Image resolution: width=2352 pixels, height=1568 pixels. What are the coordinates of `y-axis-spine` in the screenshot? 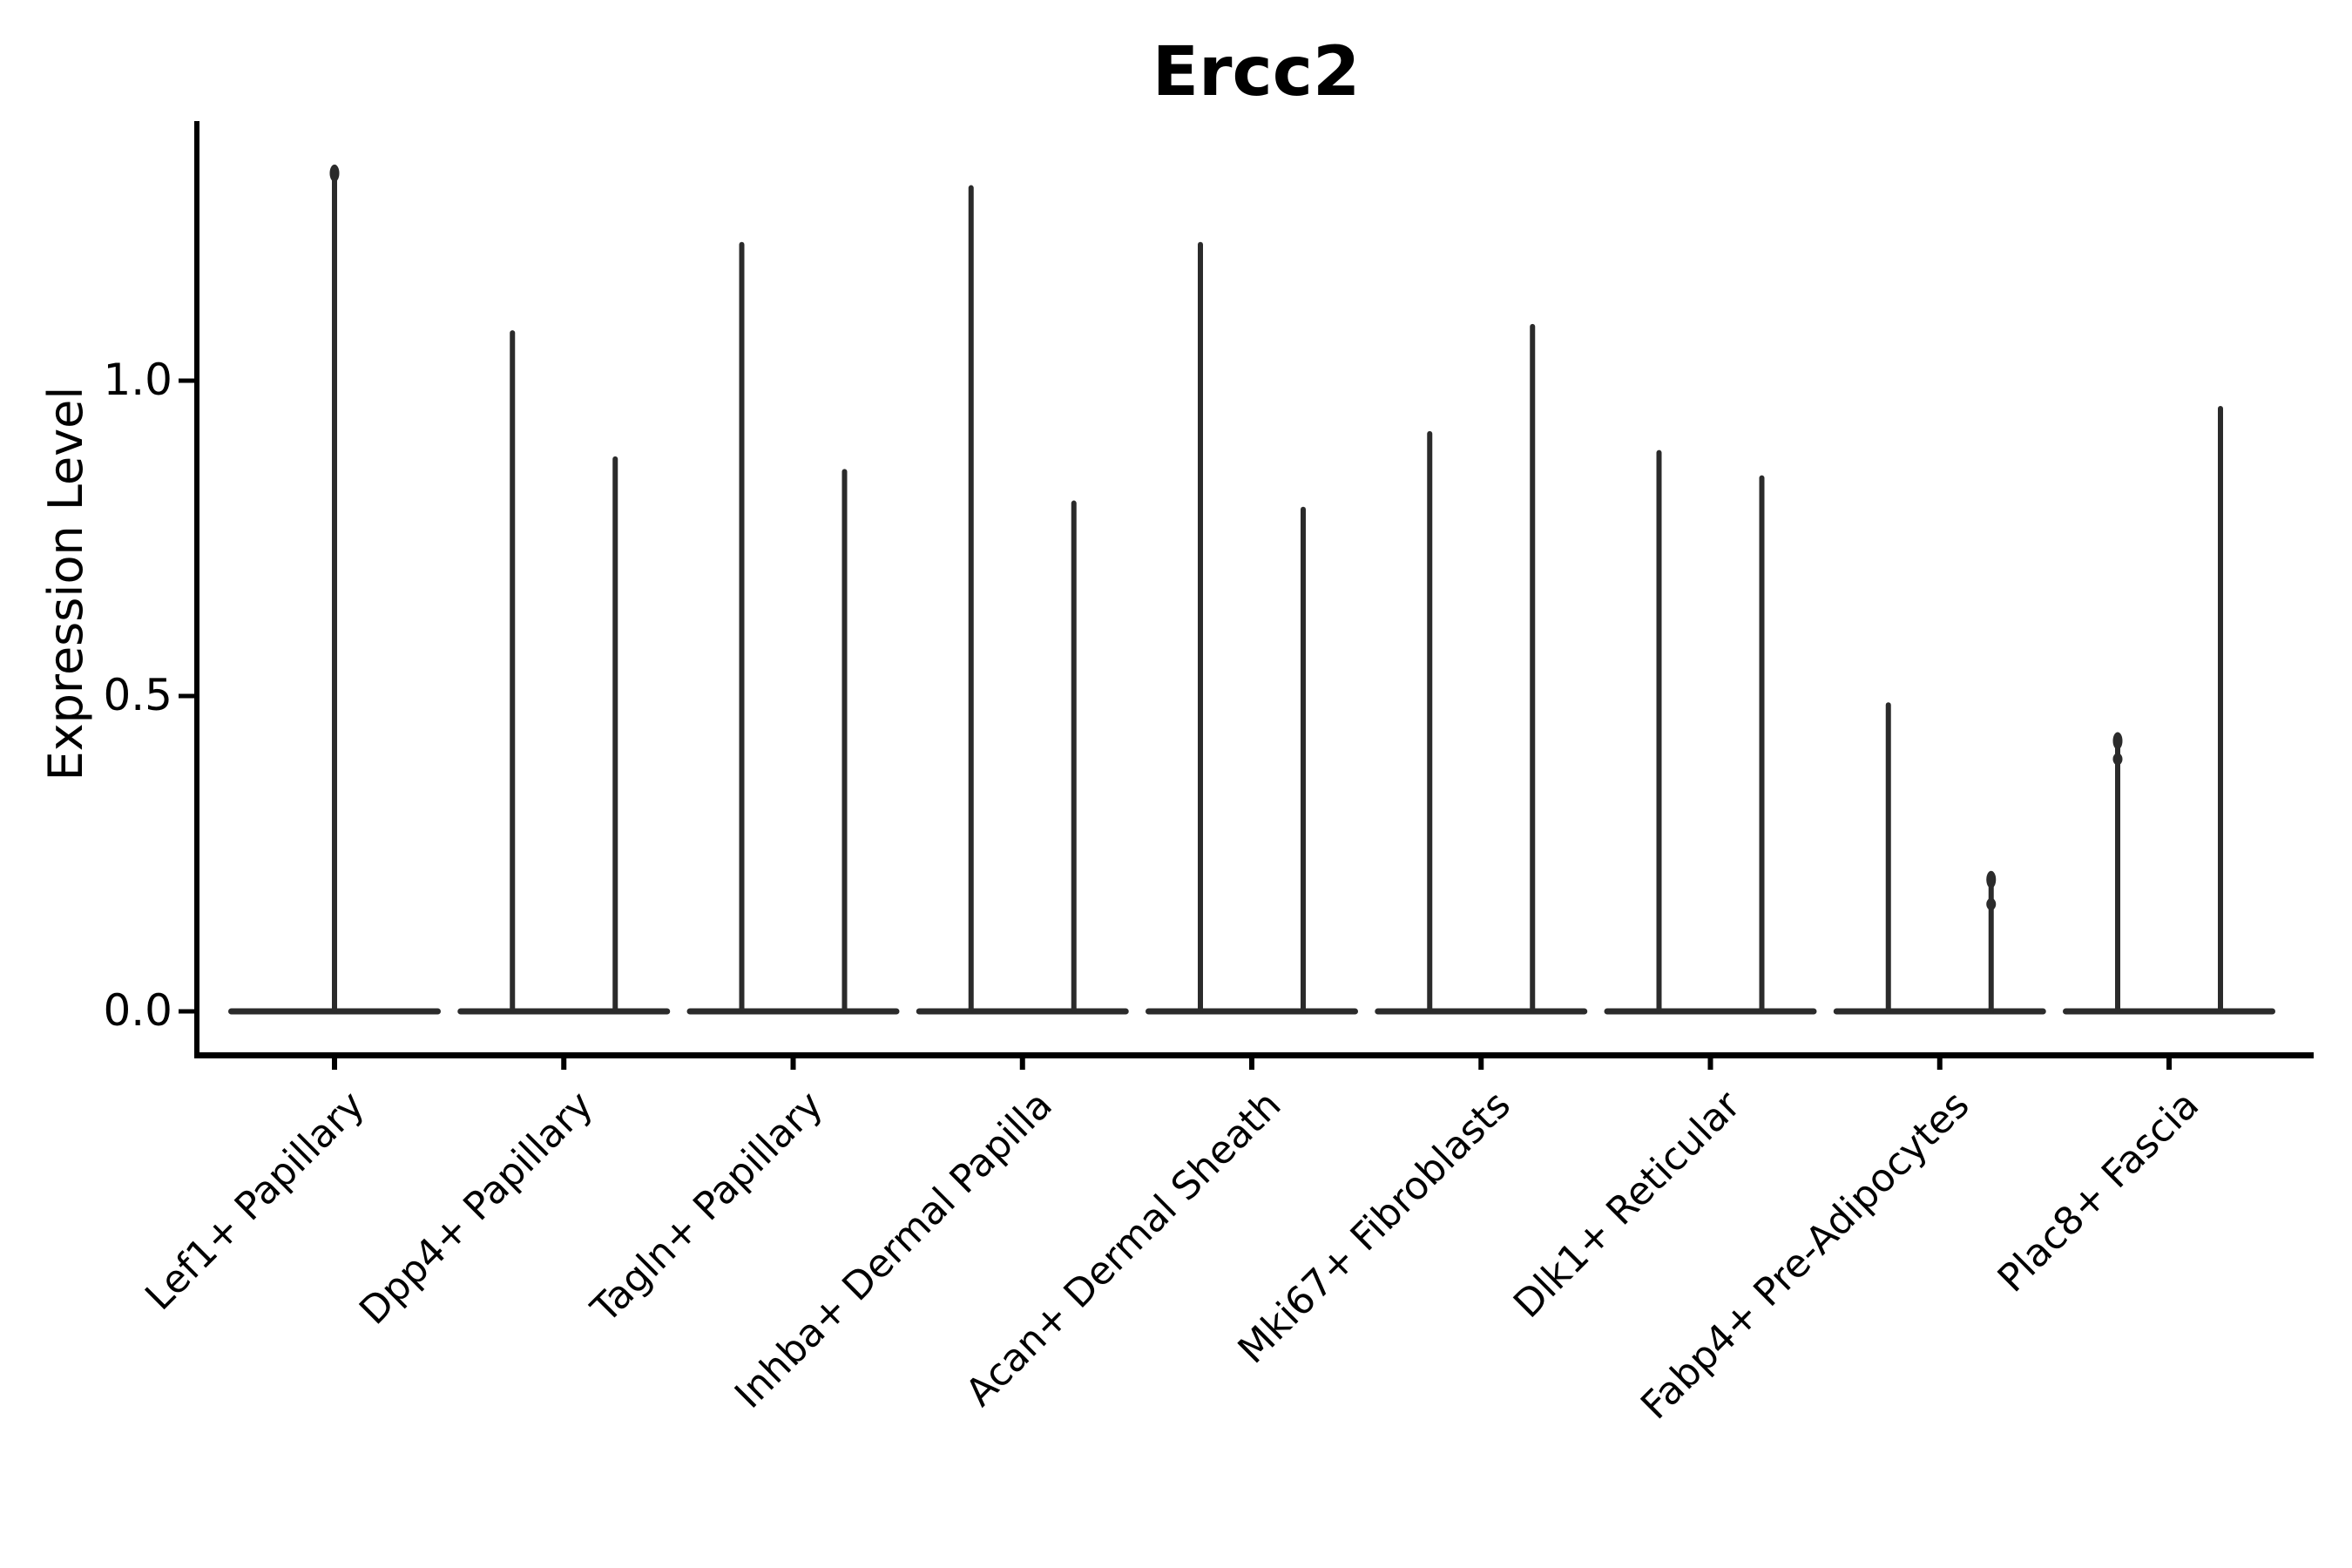 It's located at (196, 589).